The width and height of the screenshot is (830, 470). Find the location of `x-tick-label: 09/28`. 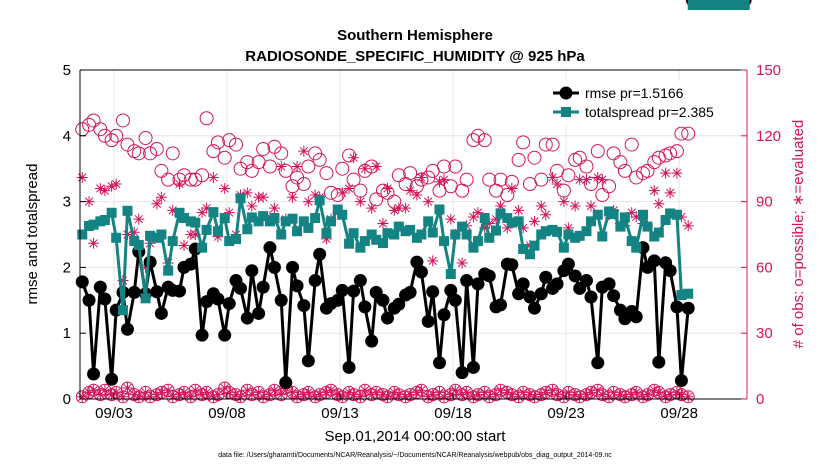

x-tick-label: 09/28 is located at coordinates (679, 413).